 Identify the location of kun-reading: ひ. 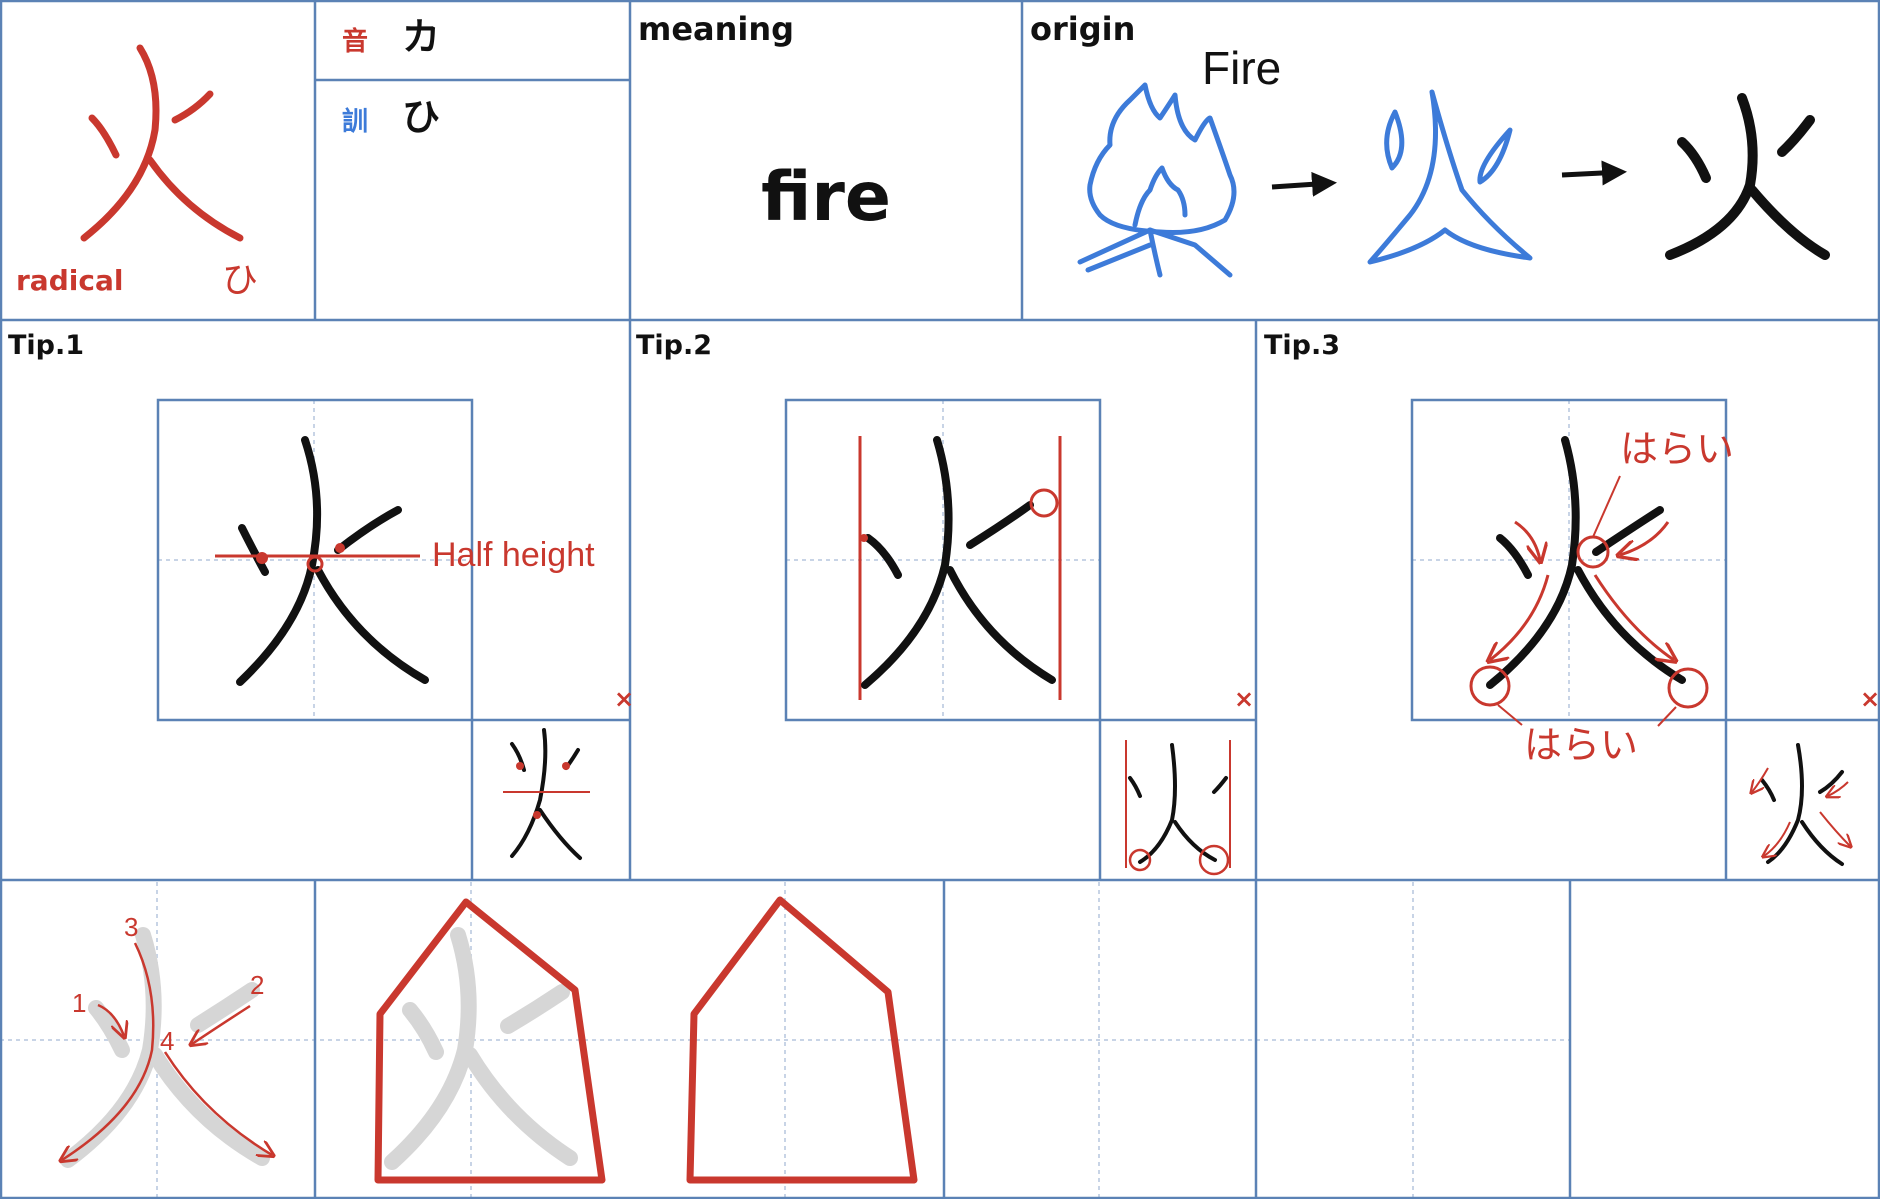
(421, 117).